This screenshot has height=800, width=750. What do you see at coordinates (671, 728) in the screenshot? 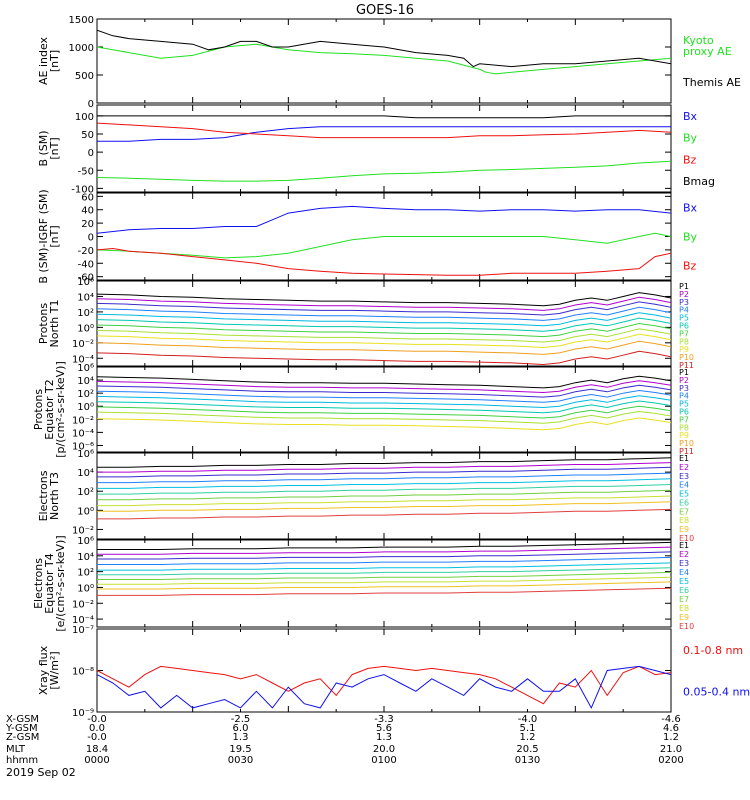
I see `x-tick-label: 4.6` at bounding box center [671, 728].